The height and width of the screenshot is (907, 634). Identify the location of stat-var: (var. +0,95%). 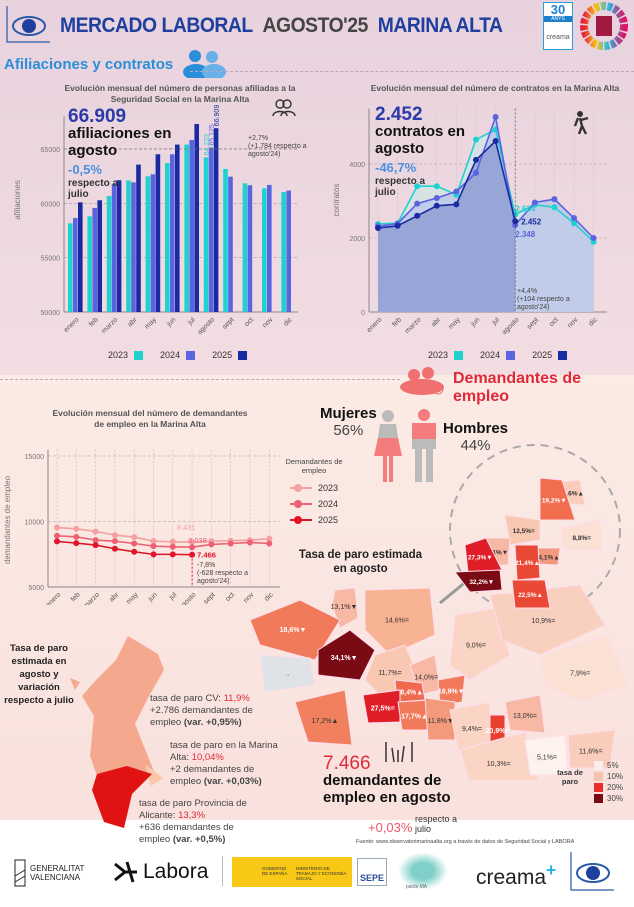
(212, 722).